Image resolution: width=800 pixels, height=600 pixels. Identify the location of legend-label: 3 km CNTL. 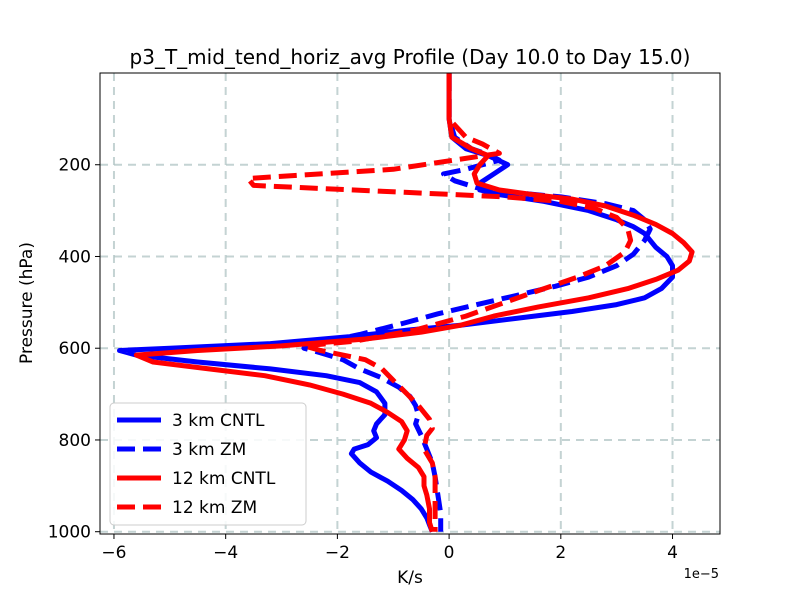
(218, 421).